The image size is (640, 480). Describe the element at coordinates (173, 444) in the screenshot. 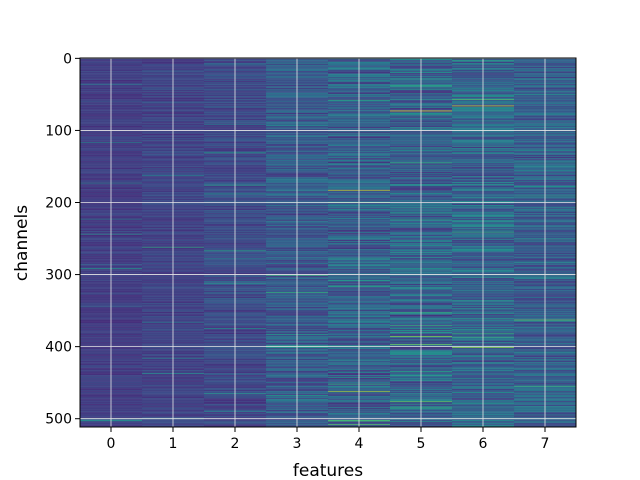

I see `x-tick-label: 1` at that location.